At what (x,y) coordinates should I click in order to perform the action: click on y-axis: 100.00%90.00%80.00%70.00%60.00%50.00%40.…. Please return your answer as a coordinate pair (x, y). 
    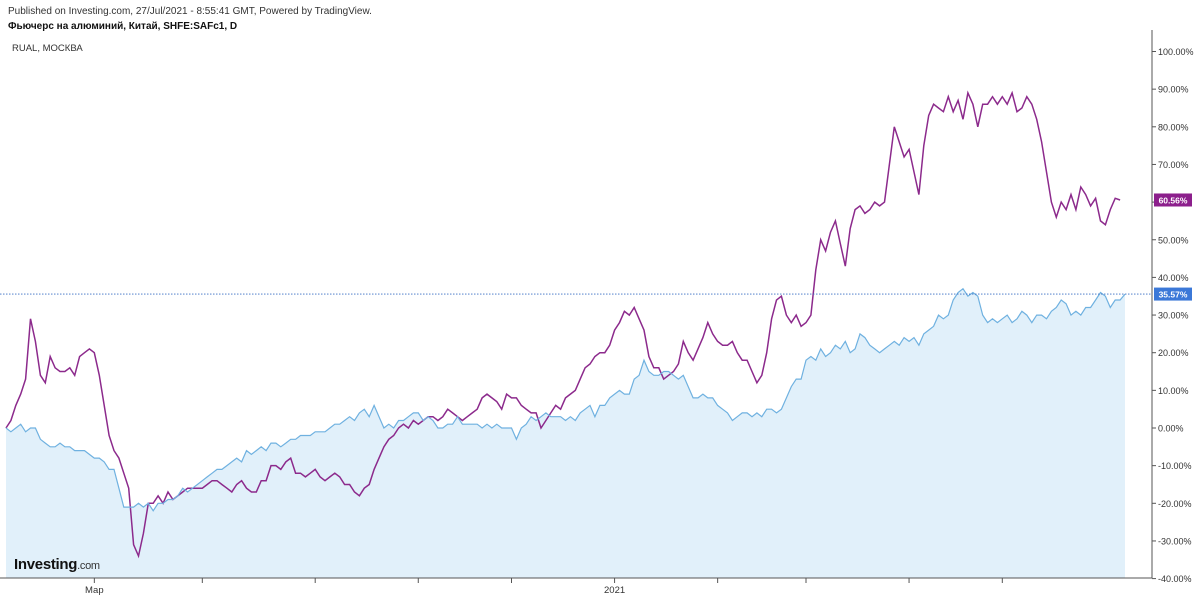
    Looking at the image, I should click on (1173, 315).